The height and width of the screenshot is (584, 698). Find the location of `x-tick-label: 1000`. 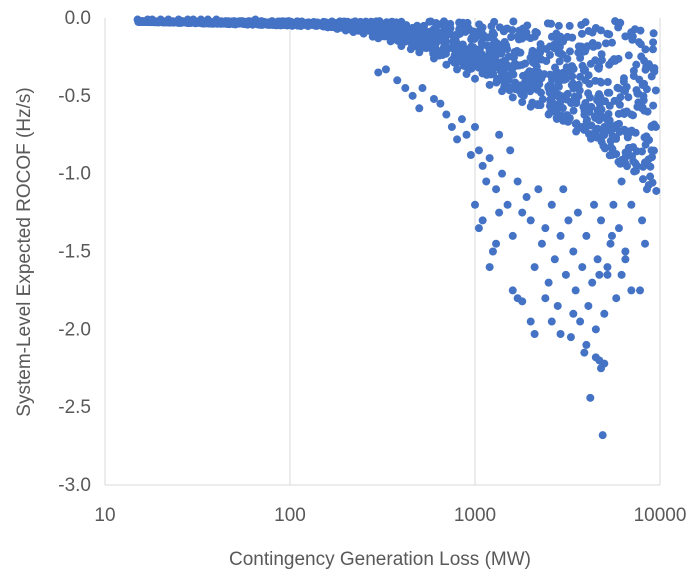

x-tick-label: 1000 is located at coordinates (475, 515).